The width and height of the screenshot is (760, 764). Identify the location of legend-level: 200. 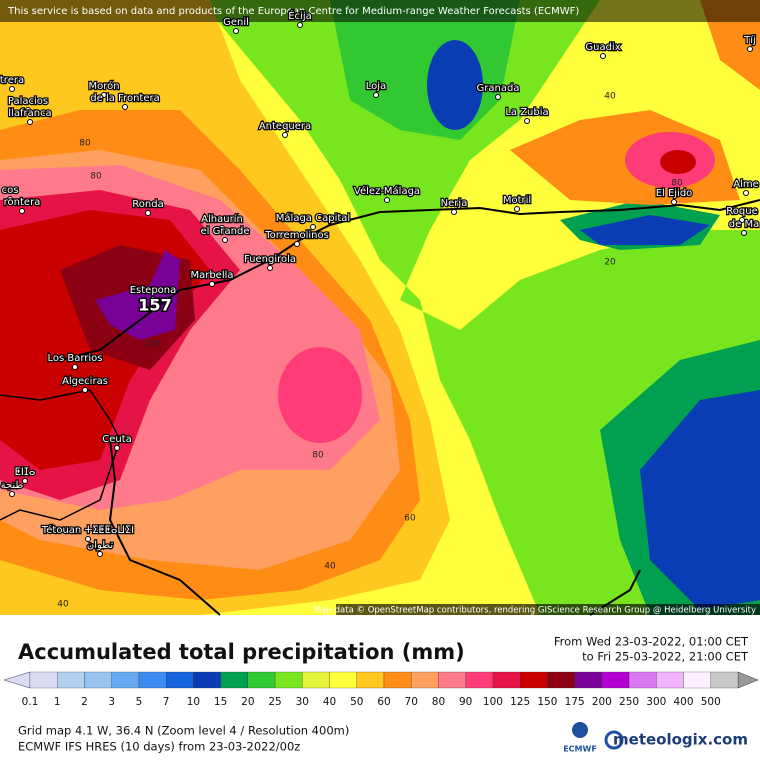
(602, 702).